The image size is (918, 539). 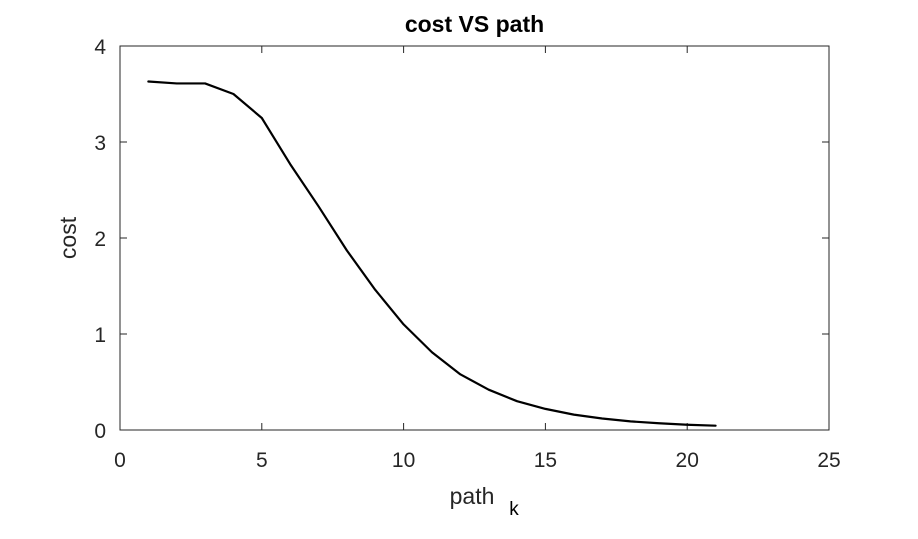 I want to click on x-axis-label: path, so click(x=472, y=496).